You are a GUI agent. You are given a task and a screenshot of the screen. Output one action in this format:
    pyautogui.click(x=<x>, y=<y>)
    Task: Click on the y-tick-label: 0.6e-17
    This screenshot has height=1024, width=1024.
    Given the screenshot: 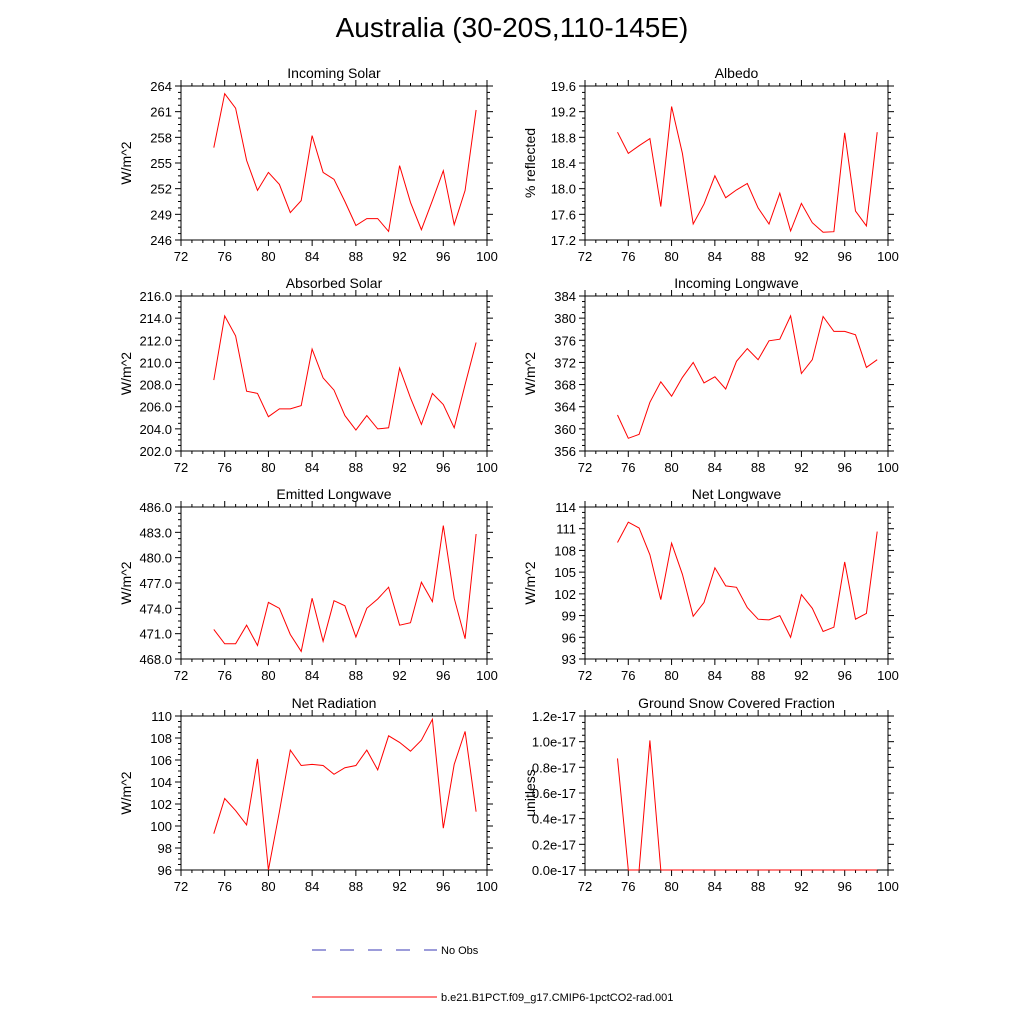 What is the action you would take?
    pyautogui.click(x=554, y=793)
    